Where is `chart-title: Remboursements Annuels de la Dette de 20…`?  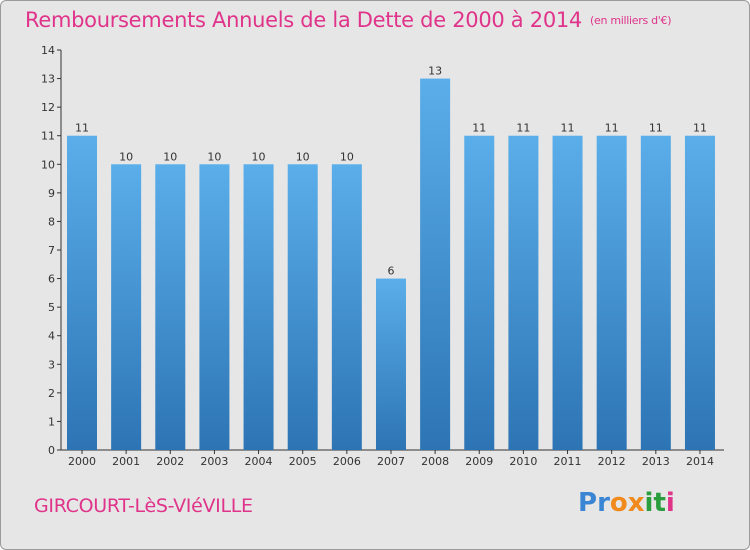
chart-title: Remboursements Annuels de la Dette de 20… is located at coordinates (348, 20).